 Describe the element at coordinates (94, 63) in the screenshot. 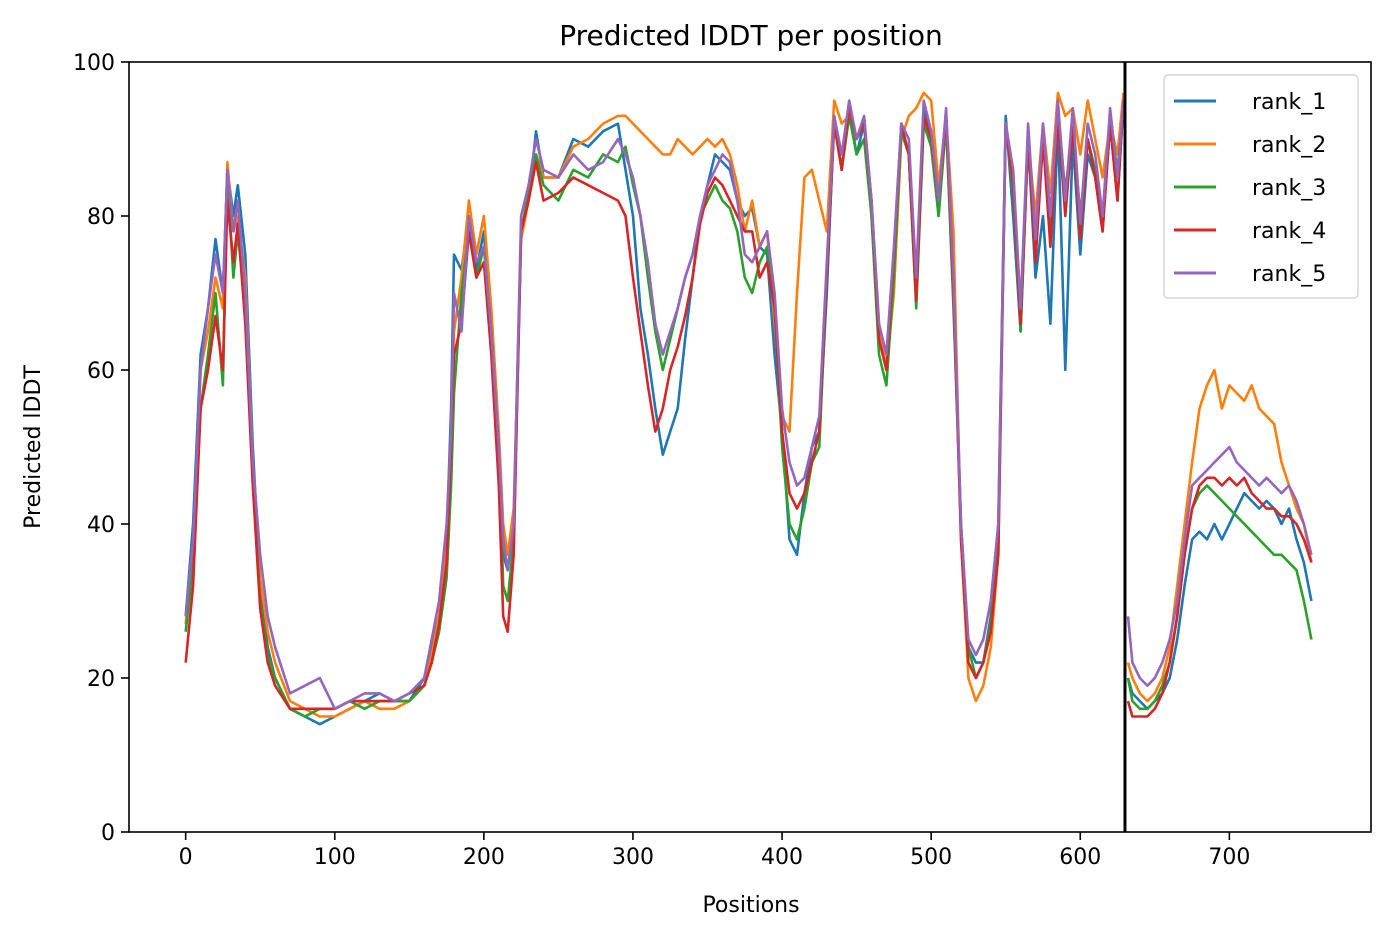

I see `y-tick-label: 100` at that location.